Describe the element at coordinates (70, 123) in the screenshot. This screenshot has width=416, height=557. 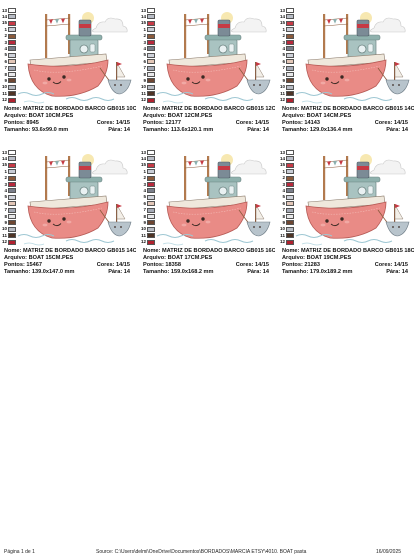
I see `design-stitches-row: Pontos: 8945 Cores: 14/15` at that location.